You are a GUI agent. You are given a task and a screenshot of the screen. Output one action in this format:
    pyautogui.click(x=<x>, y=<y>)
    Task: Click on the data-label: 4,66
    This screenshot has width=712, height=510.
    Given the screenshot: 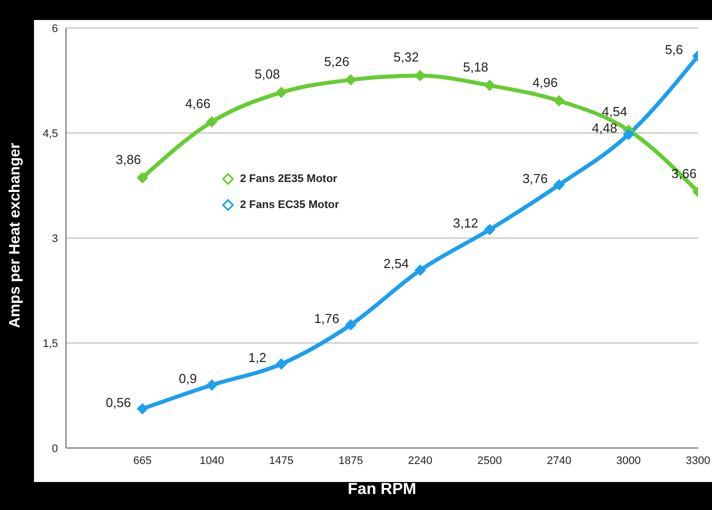 What is the action you would take?
    pyautogui.click(x=197, y=103)
    